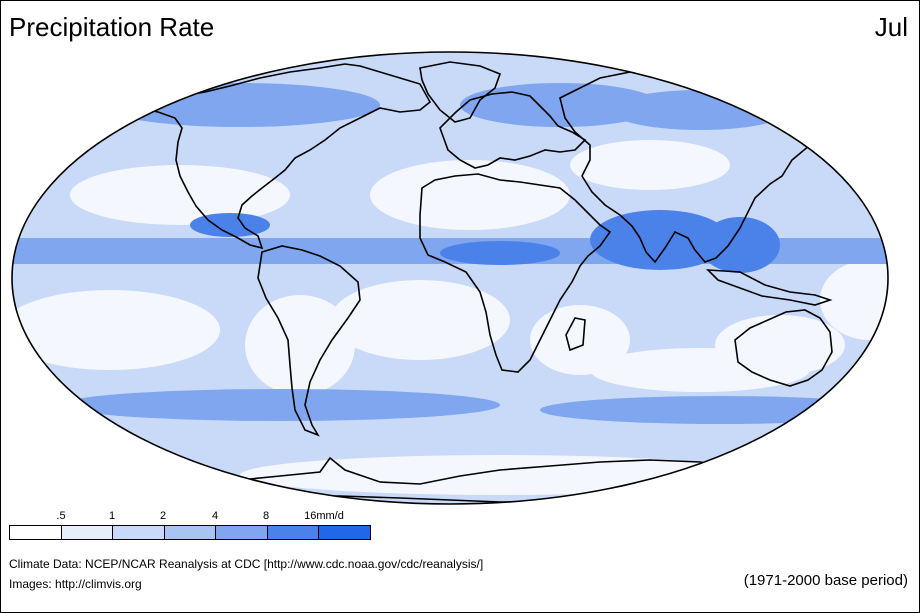  Describe the element at coordinates (891, 27) in the screenshot. I see `month-label: Jul` at that location.